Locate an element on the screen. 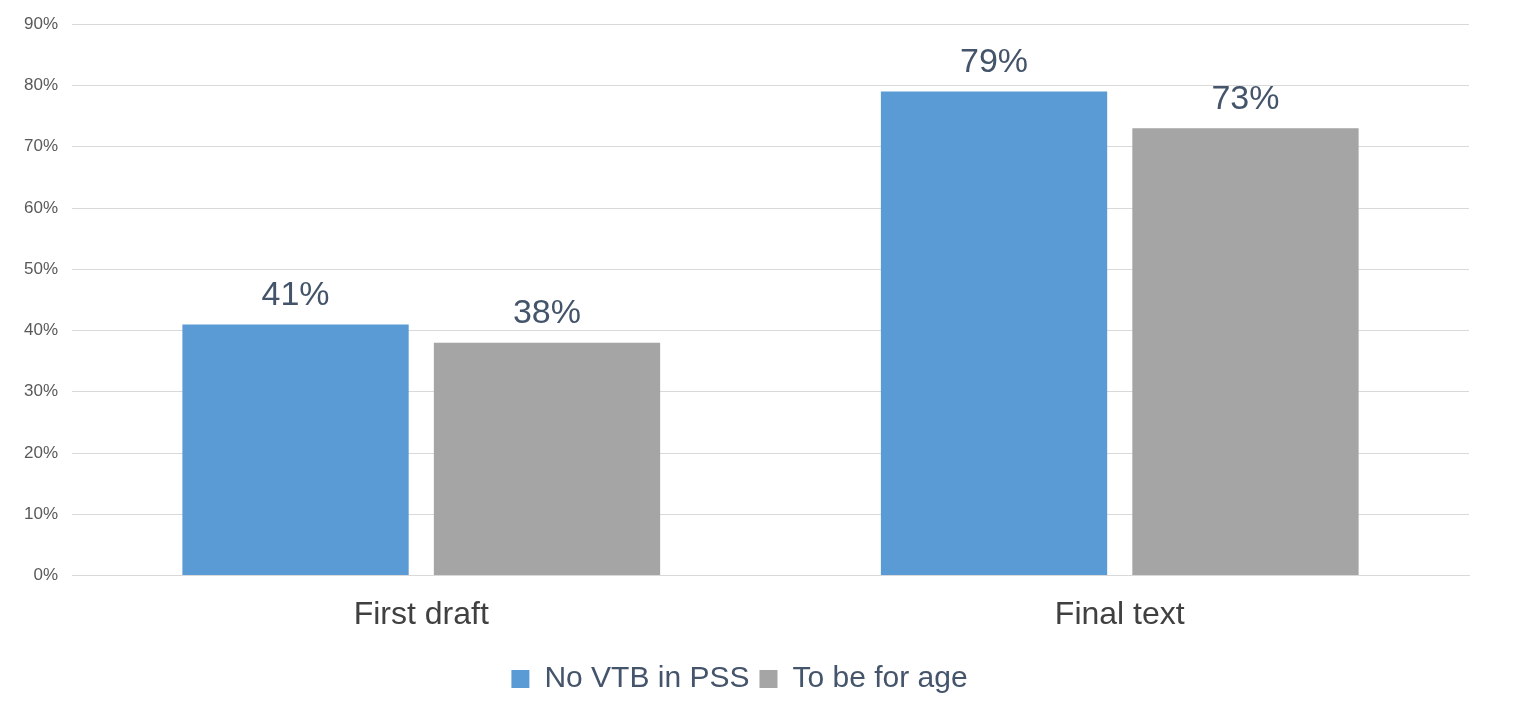 This screenshot has width=1519, height=709. data-label: 38% is located at coordinates (547, 311).